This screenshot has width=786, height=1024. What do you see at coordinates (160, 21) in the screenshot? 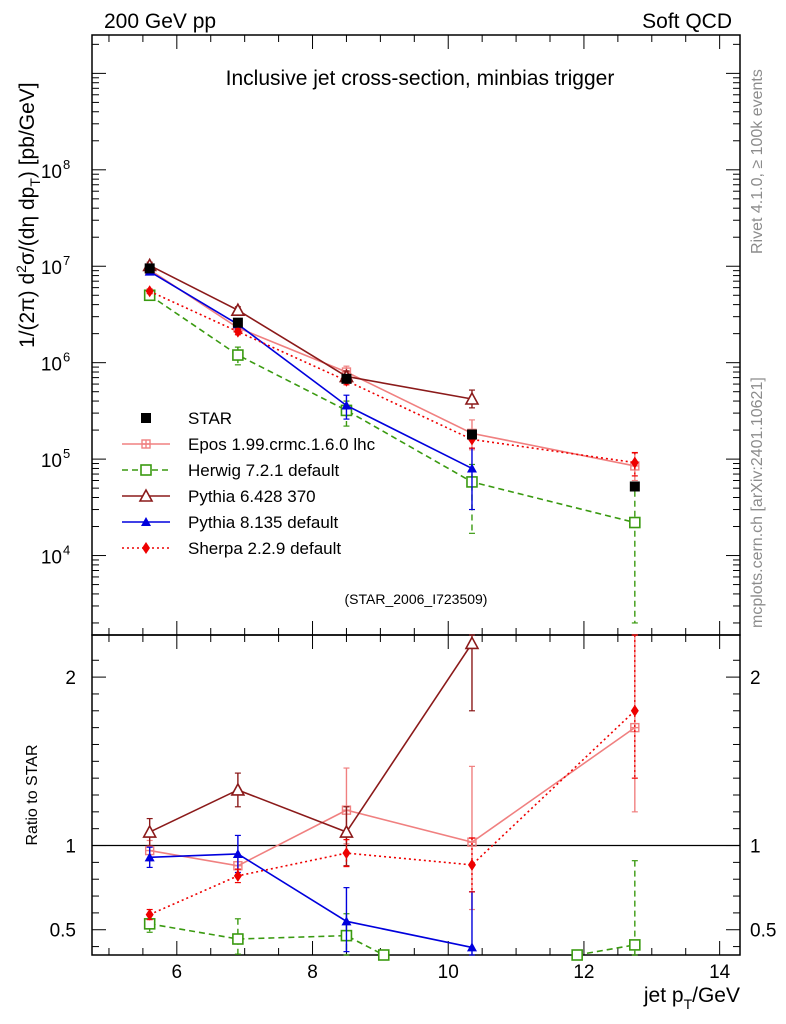
I see `header-left-label: 200 GeV pp` at bounding box center [160, 21].